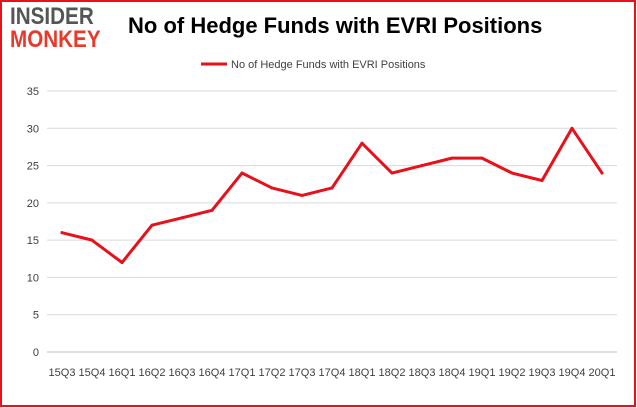  What do you see at coordinates (33, 222) in the screenshot?
I see `y-tick-labels: 0 5 10 15 20 25 30 35` at bounding box center [33, 222].